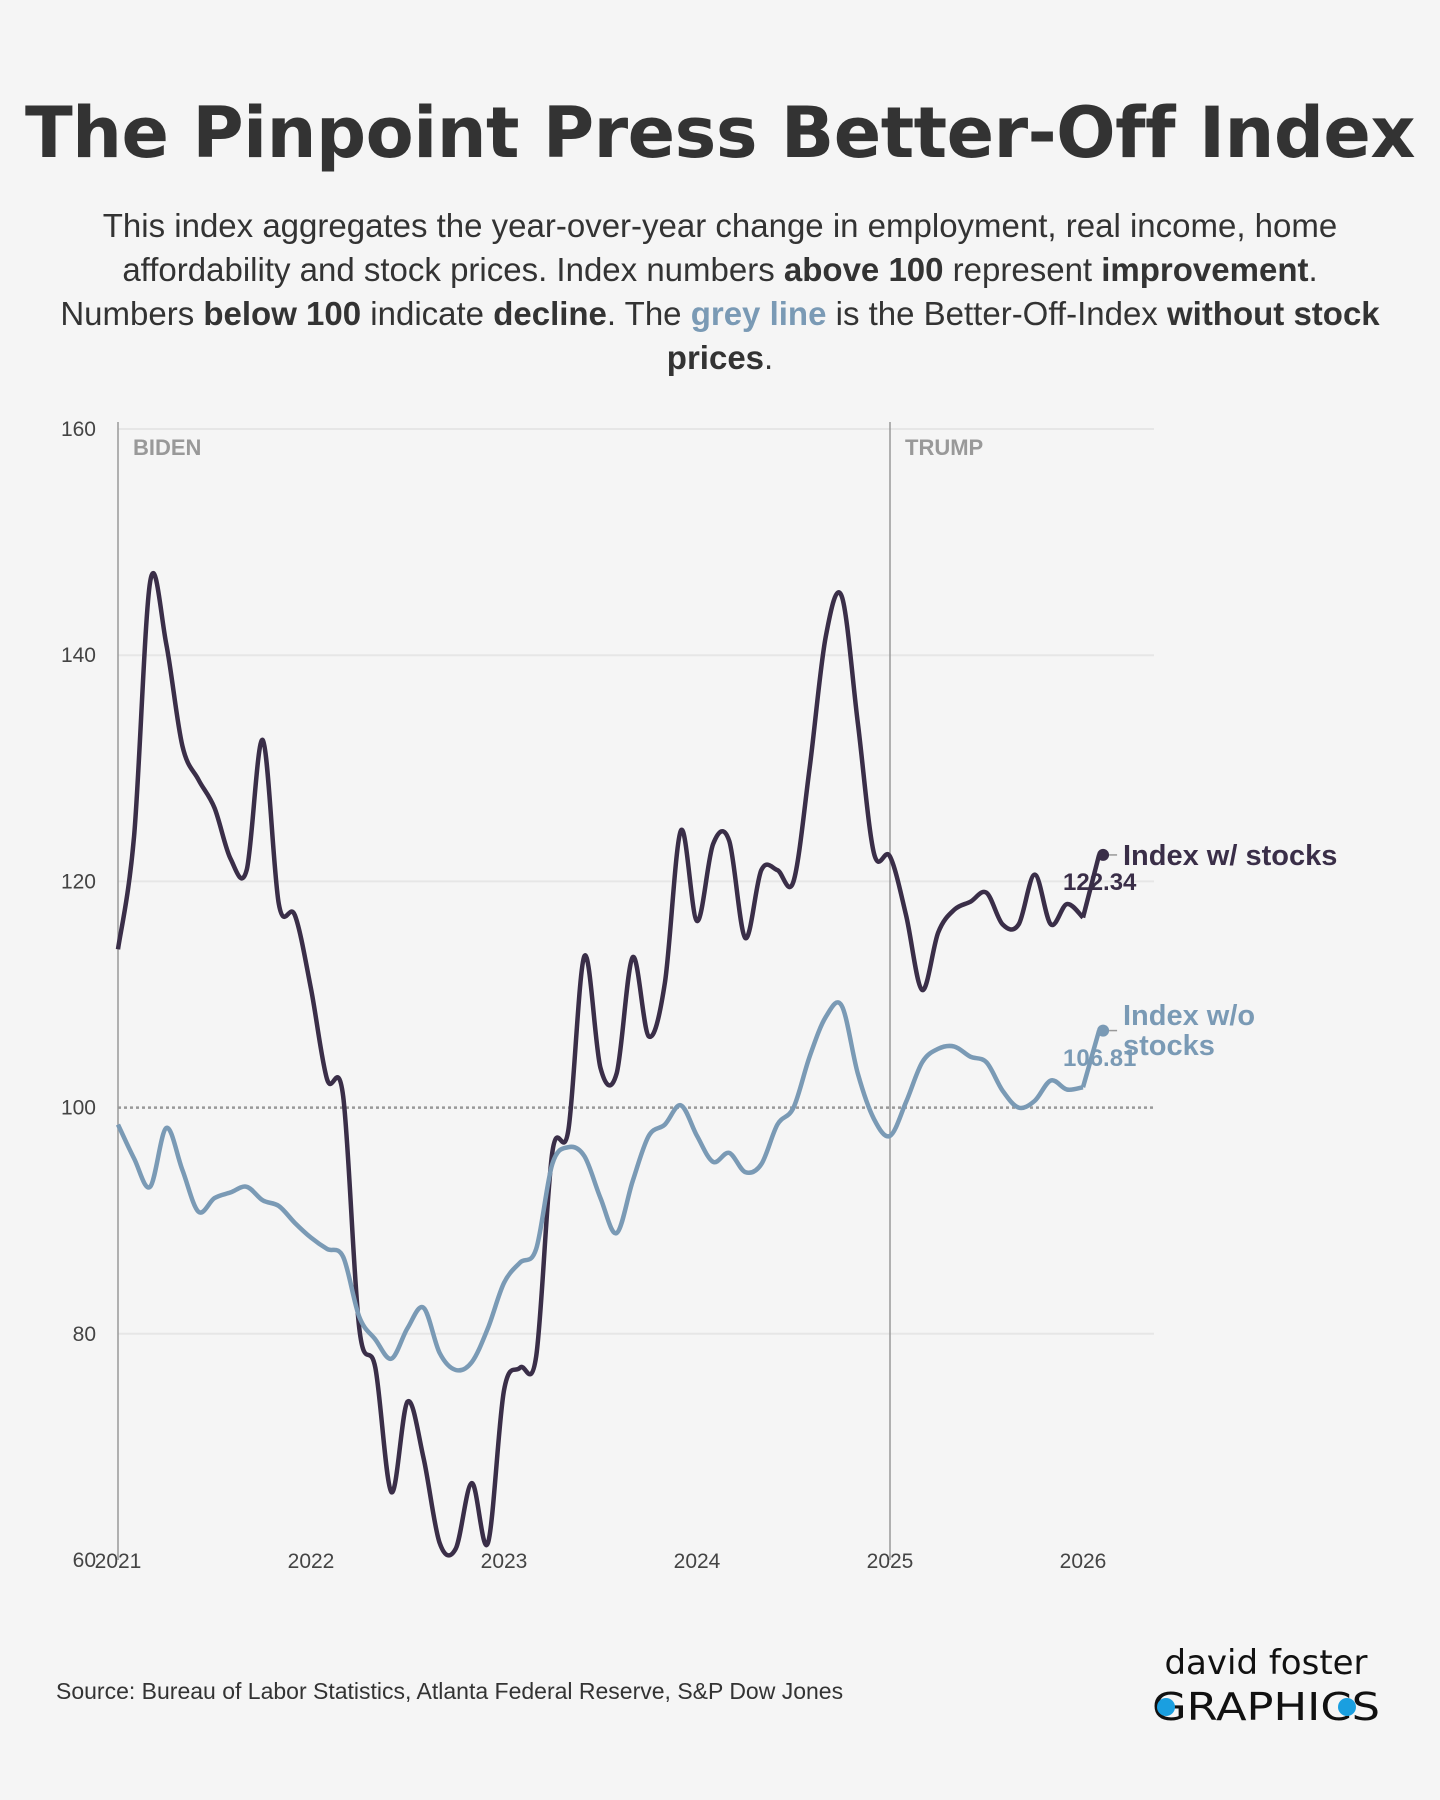 The width and height of the screenshot is (1440, 1800). I want to click on era-label: BIDEN, so click(167, 447).